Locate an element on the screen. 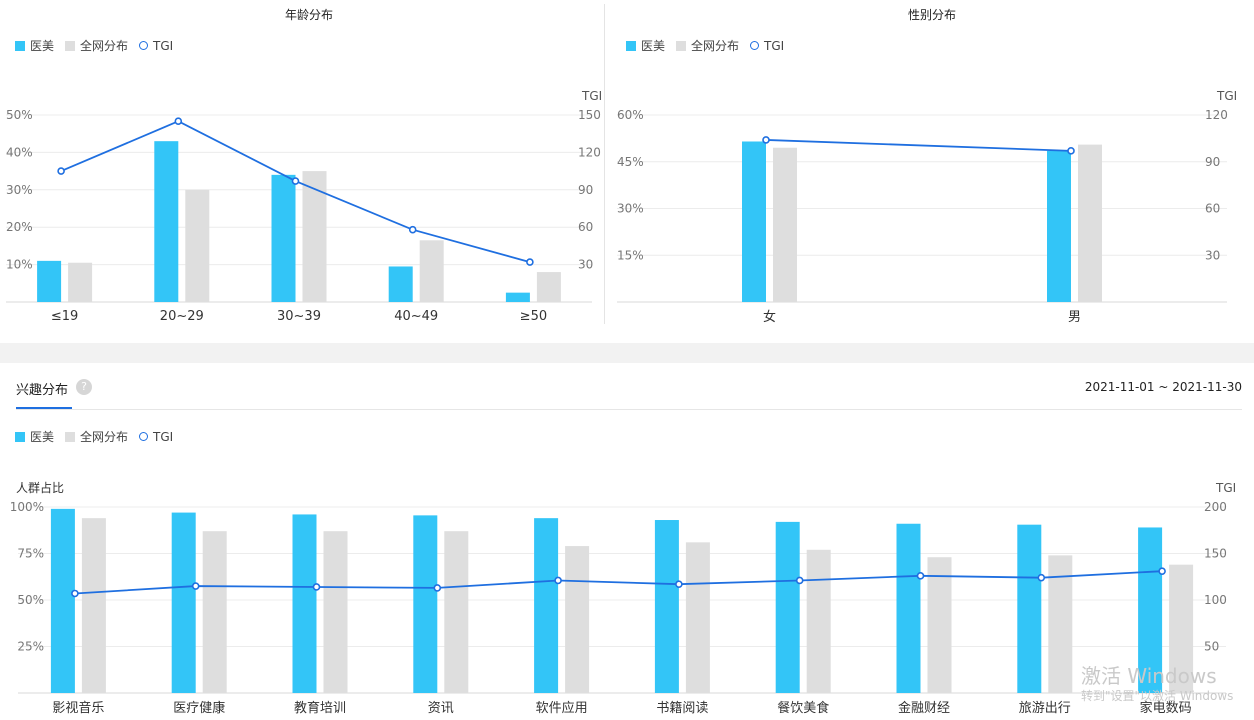  tgi-series-line is located at coordinates (918, 145).